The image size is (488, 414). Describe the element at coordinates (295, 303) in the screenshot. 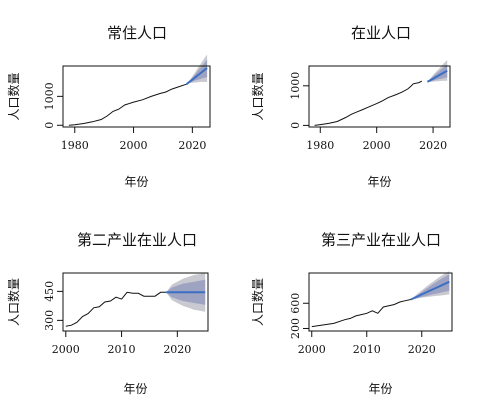

I see `y-tick-label: 600` at that location.